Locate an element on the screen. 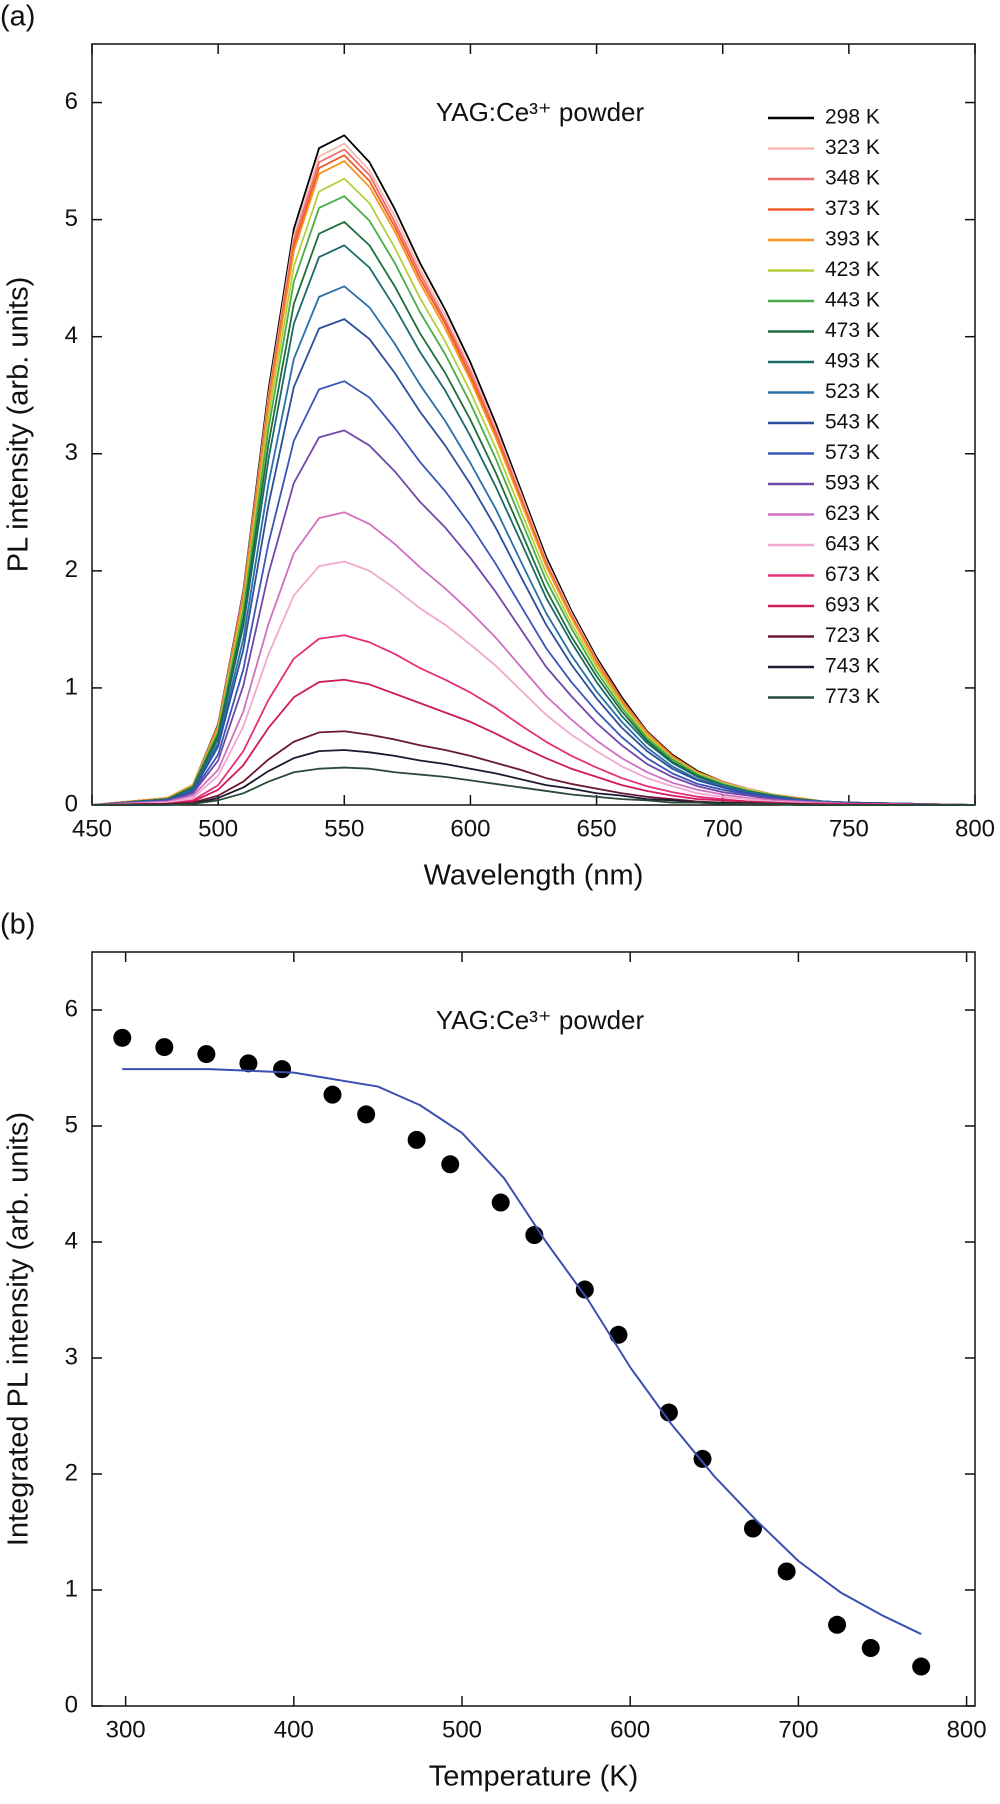 This screenshot has height=1804, width=1000. x-tick-label: 750 is located at coordinates (849, 828).